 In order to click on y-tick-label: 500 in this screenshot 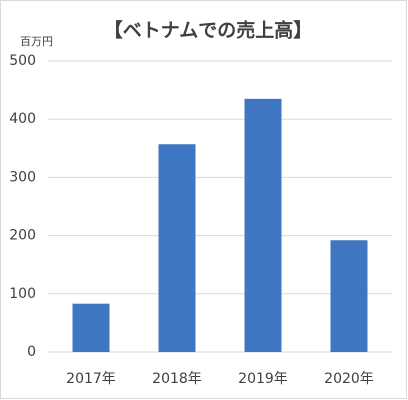, I will do `click(22, 61)`.